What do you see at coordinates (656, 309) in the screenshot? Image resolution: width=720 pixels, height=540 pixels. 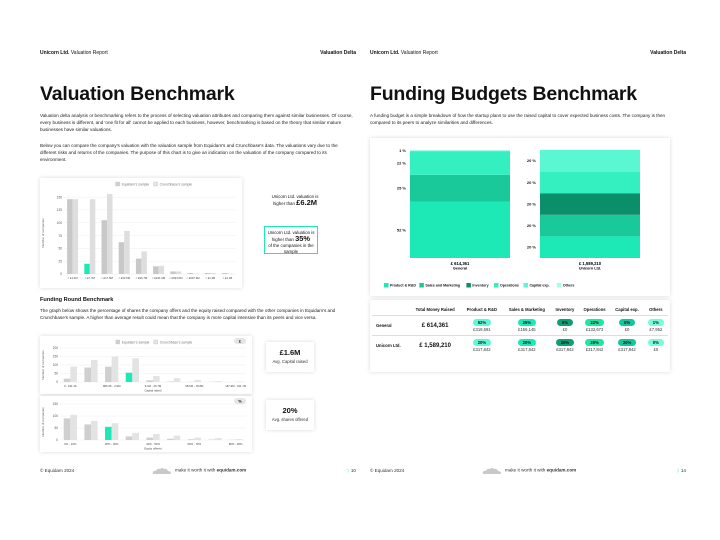 I see `table-header-cell: Others` at bounding box center [656, 309].